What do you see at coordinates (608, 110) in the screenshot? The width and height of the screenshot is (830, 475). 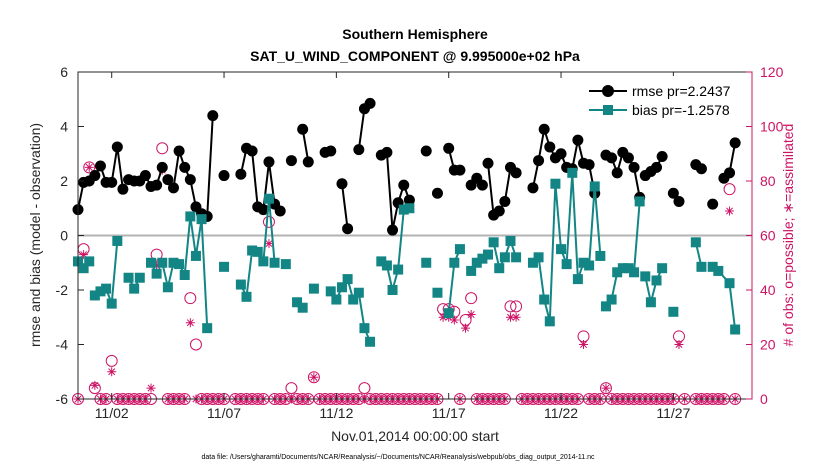 I see `legend-bias-marker` at bounding box center [608, 110].